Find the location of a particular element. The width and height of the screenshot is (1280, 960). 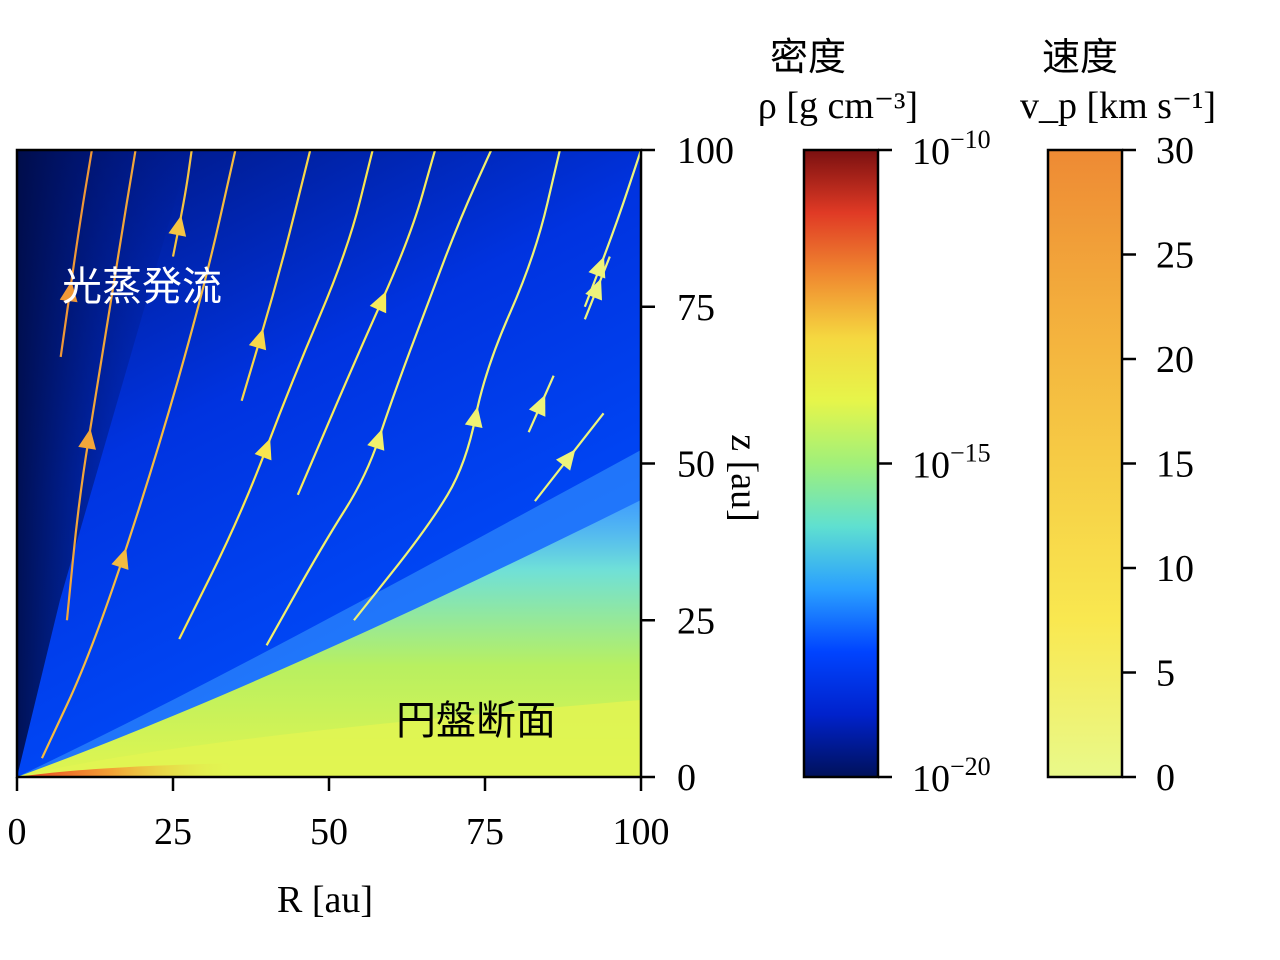

density-tick-label: 10−20 is located at coordinates (951, 776).